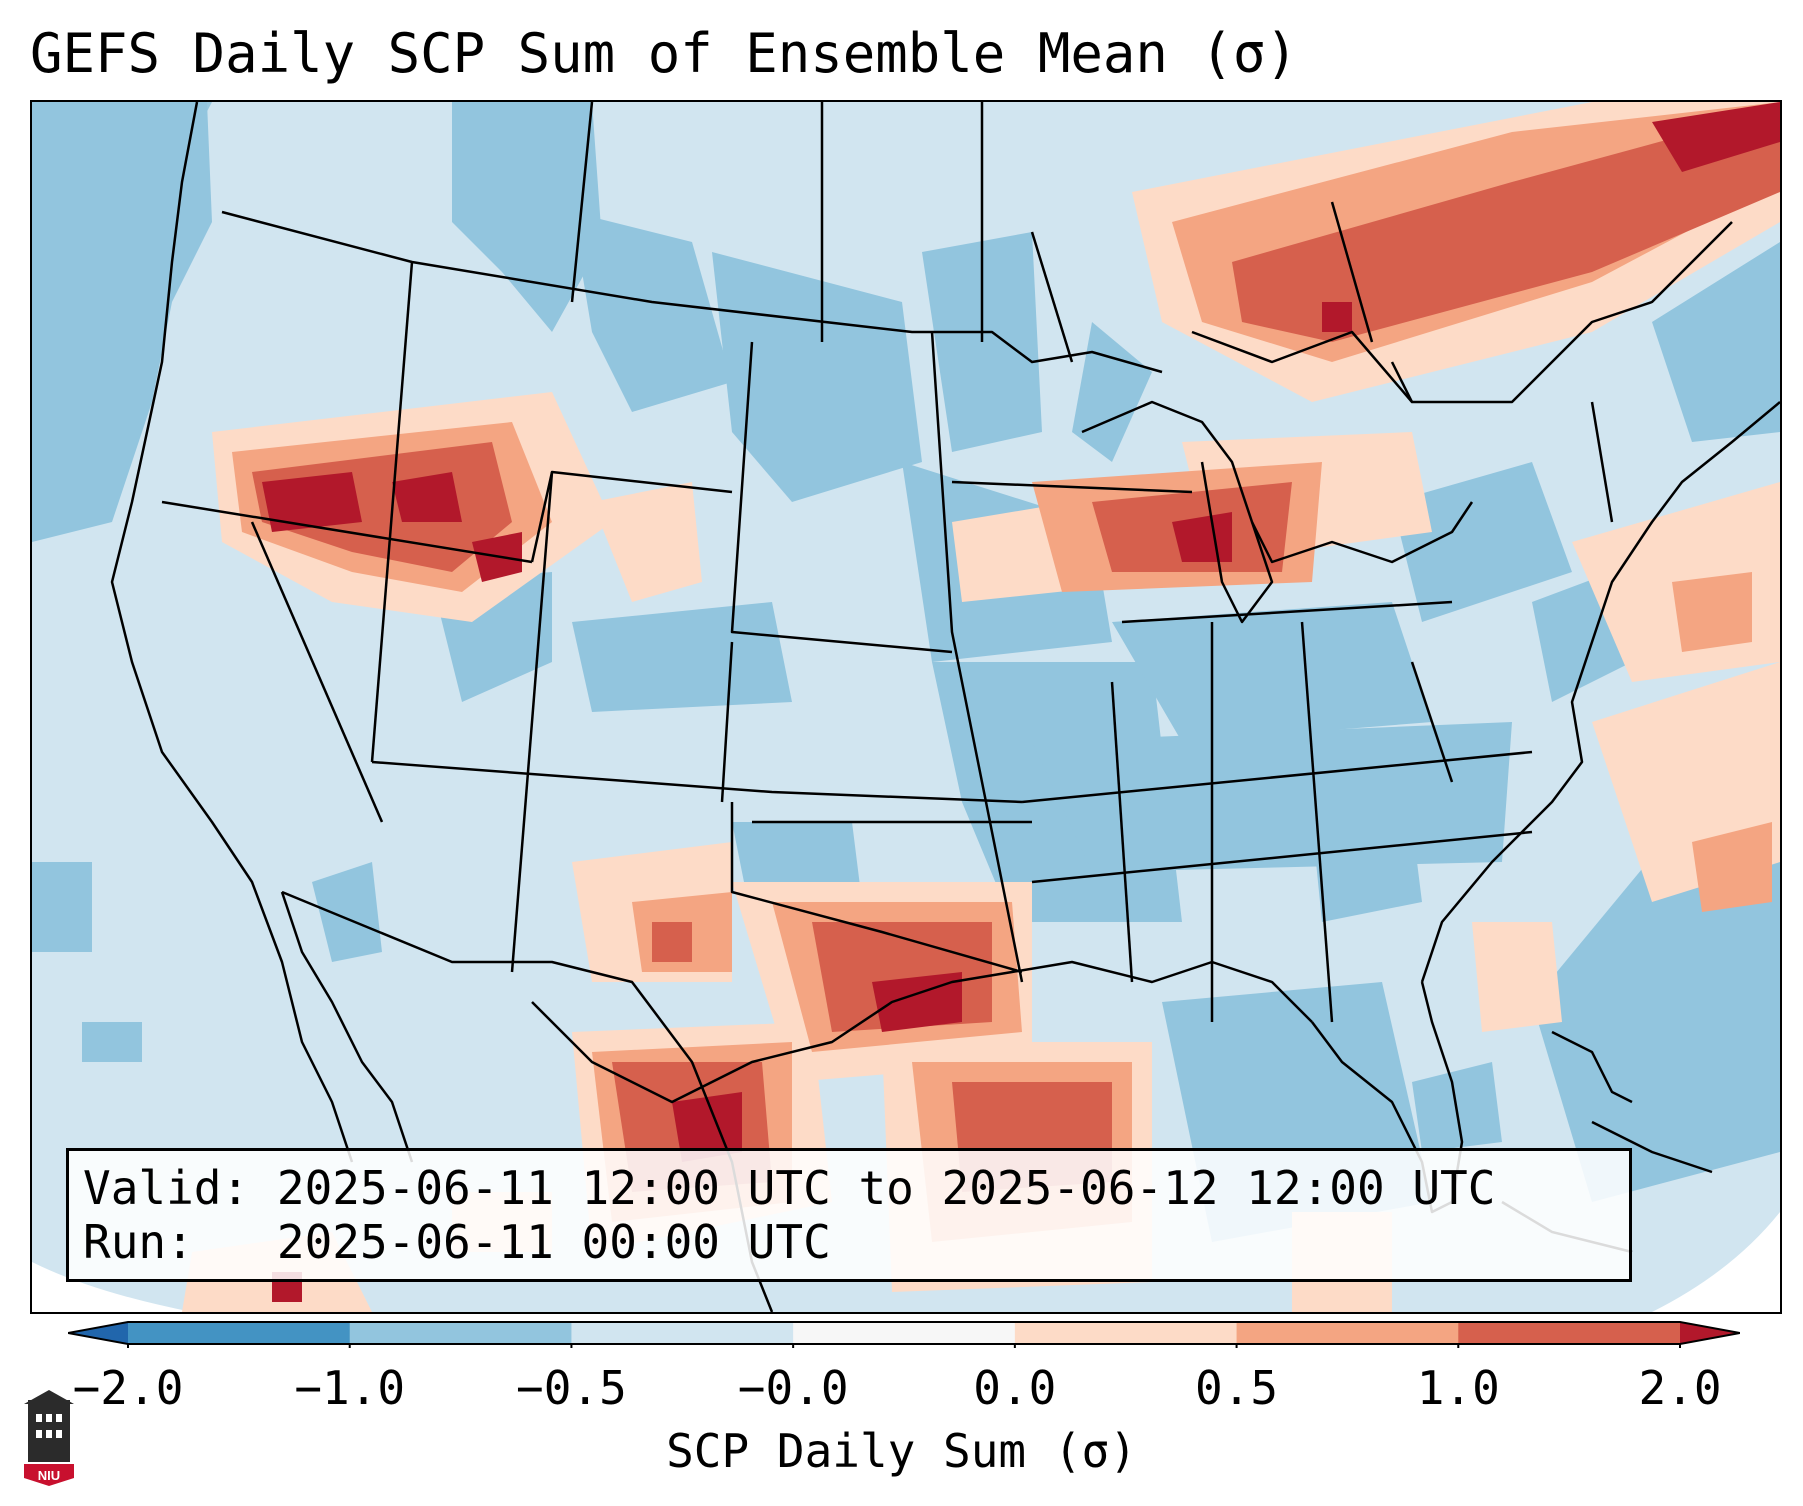 This screenshot has height=1506, width=1803. What do you see at coordinates (1277, 482) in the screenshot?
I see `great-lakes` at bounding box center [1277, 482].